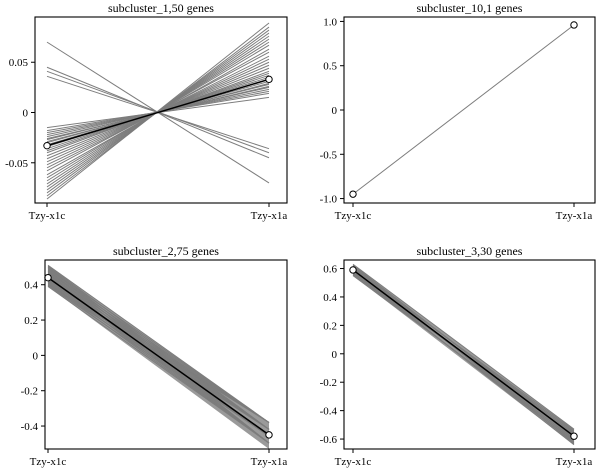  What do you see at coordinates (16, 164) in the screenshot?
I see `y-tick-label: -0.05` at bounding box center [16, 164].